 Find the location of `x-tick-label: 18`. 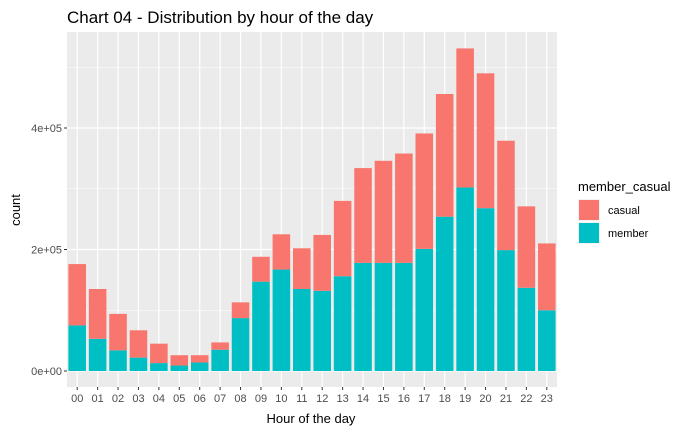

x-tick-label: 18 is located at coordinates (445, 399).